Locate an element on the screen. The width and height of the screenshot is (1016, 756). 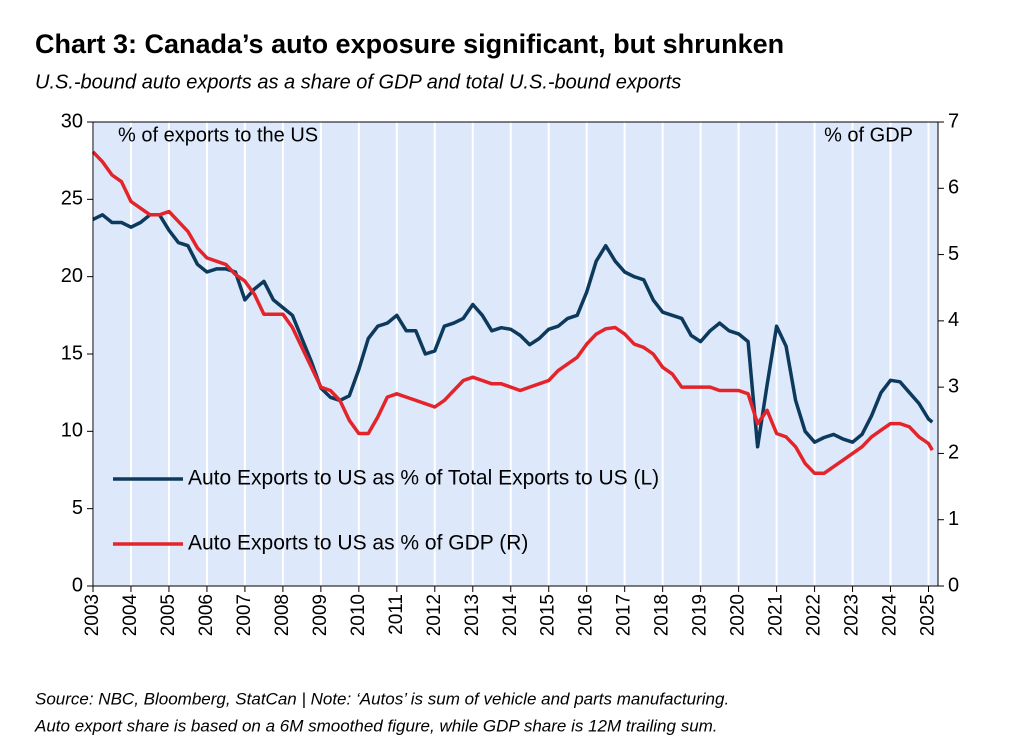
x-tick-label: 2015 is located at coordinates (548, 615).